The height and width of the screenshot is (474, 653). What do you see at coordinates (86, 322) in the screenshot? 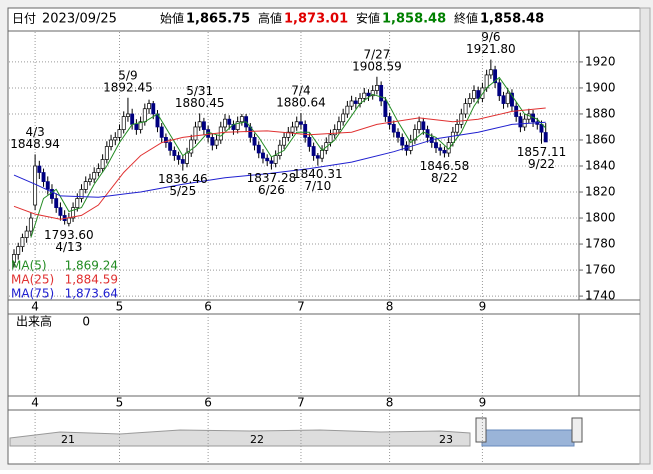
I see `volume-value: 0` at bounding box center [86, 322].